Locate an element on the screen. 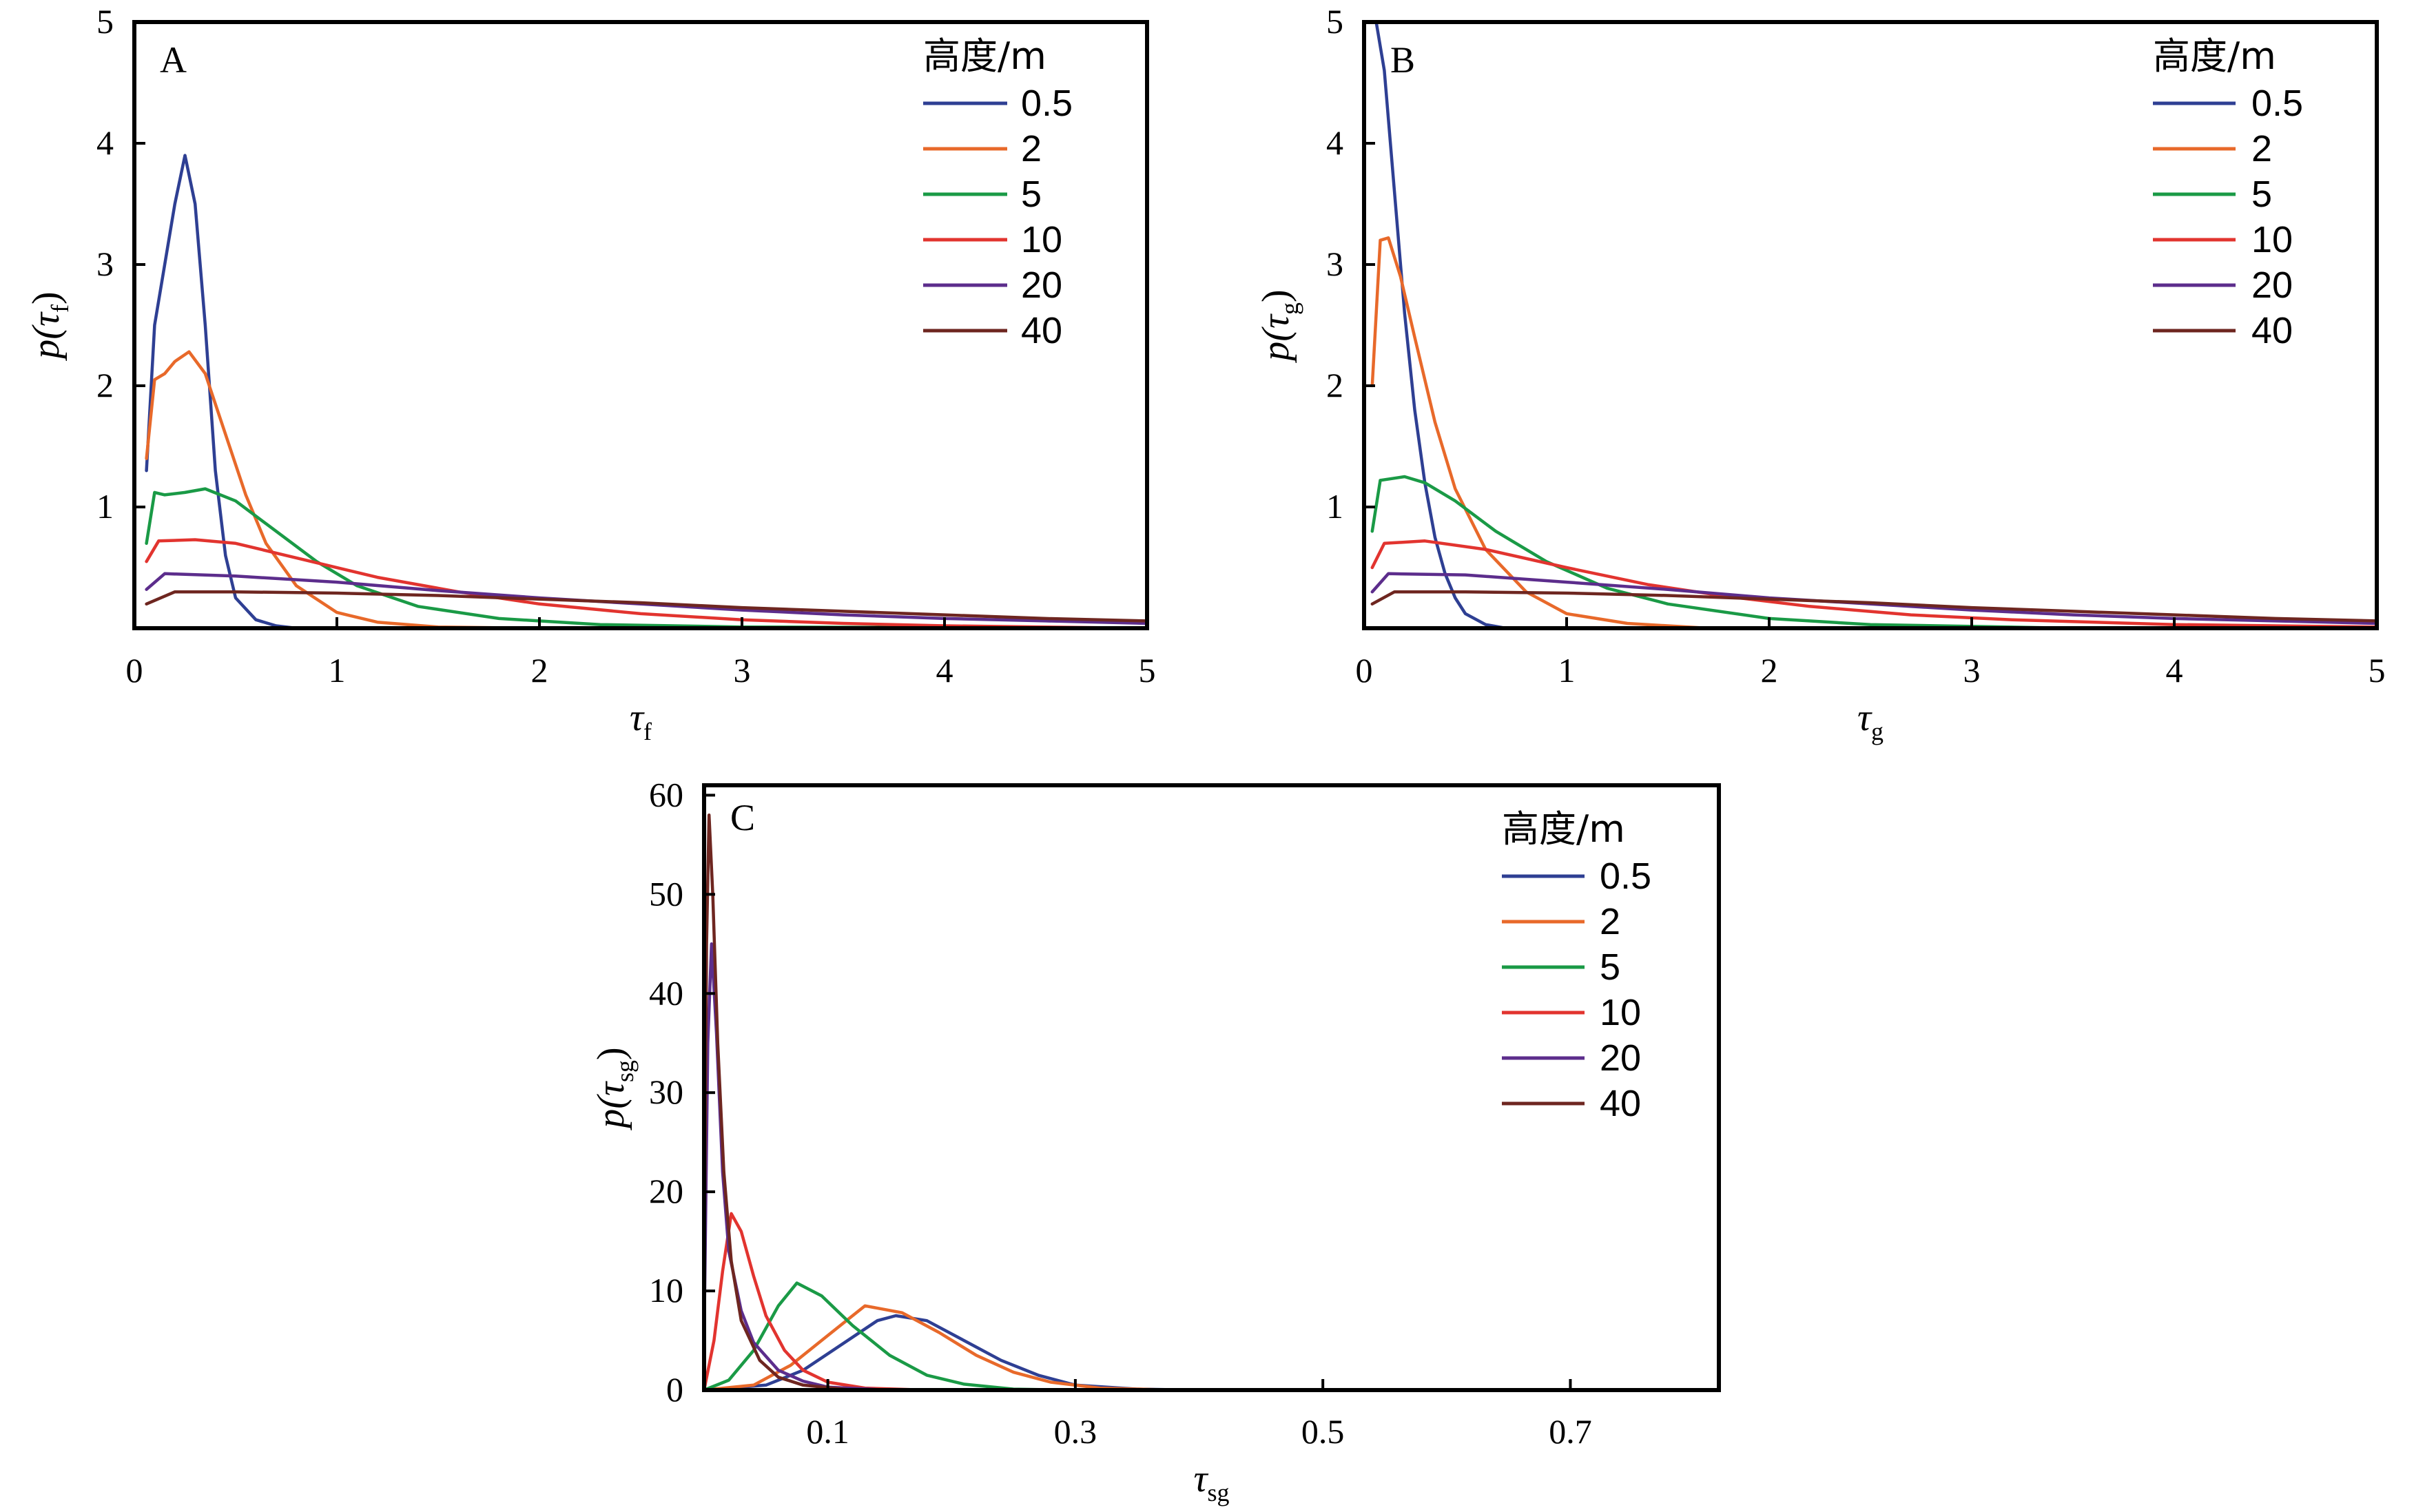 This screenshot has height=1512, width=2414. panel-letter: A is located at coordinates (173, 60).